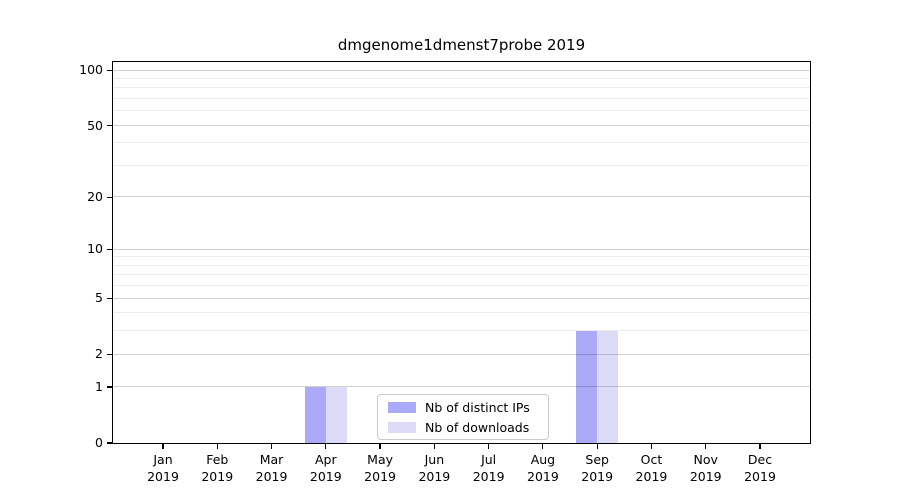 This screenshot has height=500, width=900. I want to click on y-tick-label: 10, so click(95, 249).